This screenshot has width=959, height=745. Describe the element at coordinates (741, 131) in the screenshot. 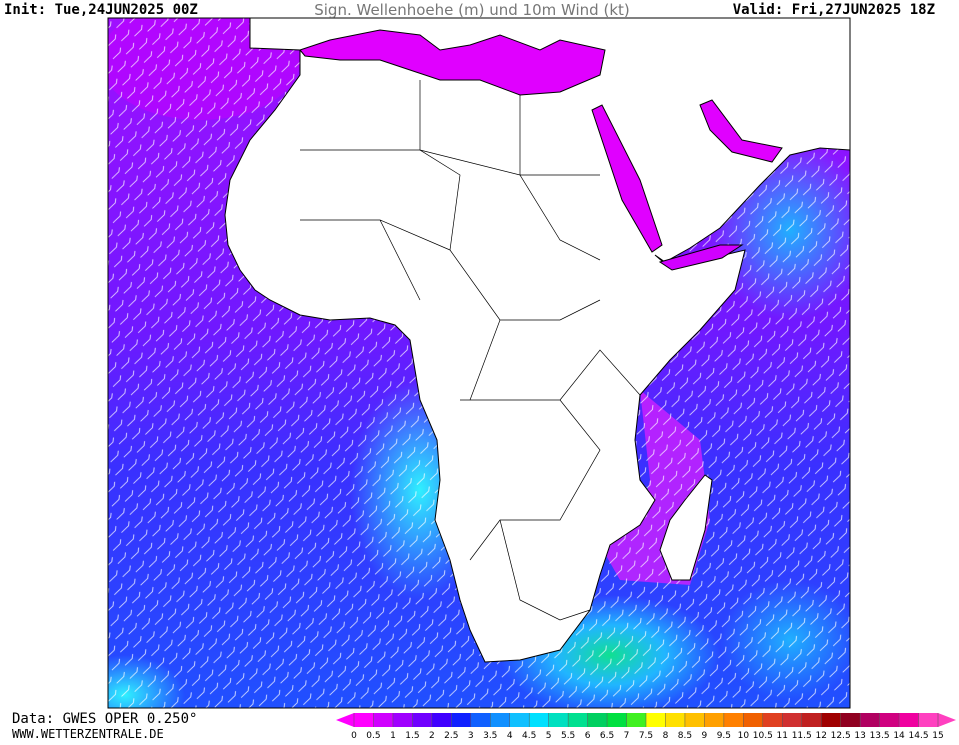

I see `persian-gulf` at that location.